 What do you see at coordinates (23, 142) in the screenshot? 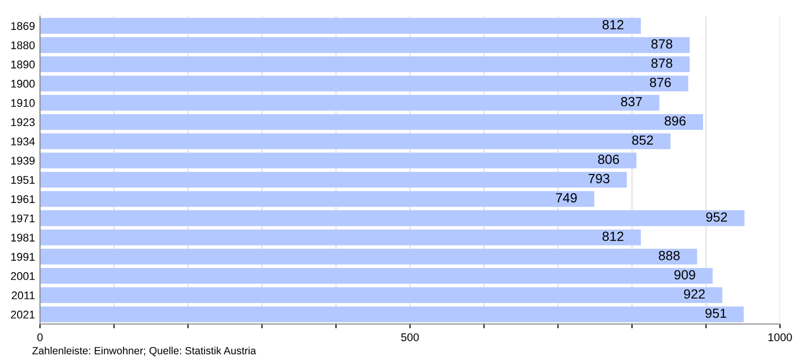
I see `y-tick-label: 1934` at bounding box center [23, 142].